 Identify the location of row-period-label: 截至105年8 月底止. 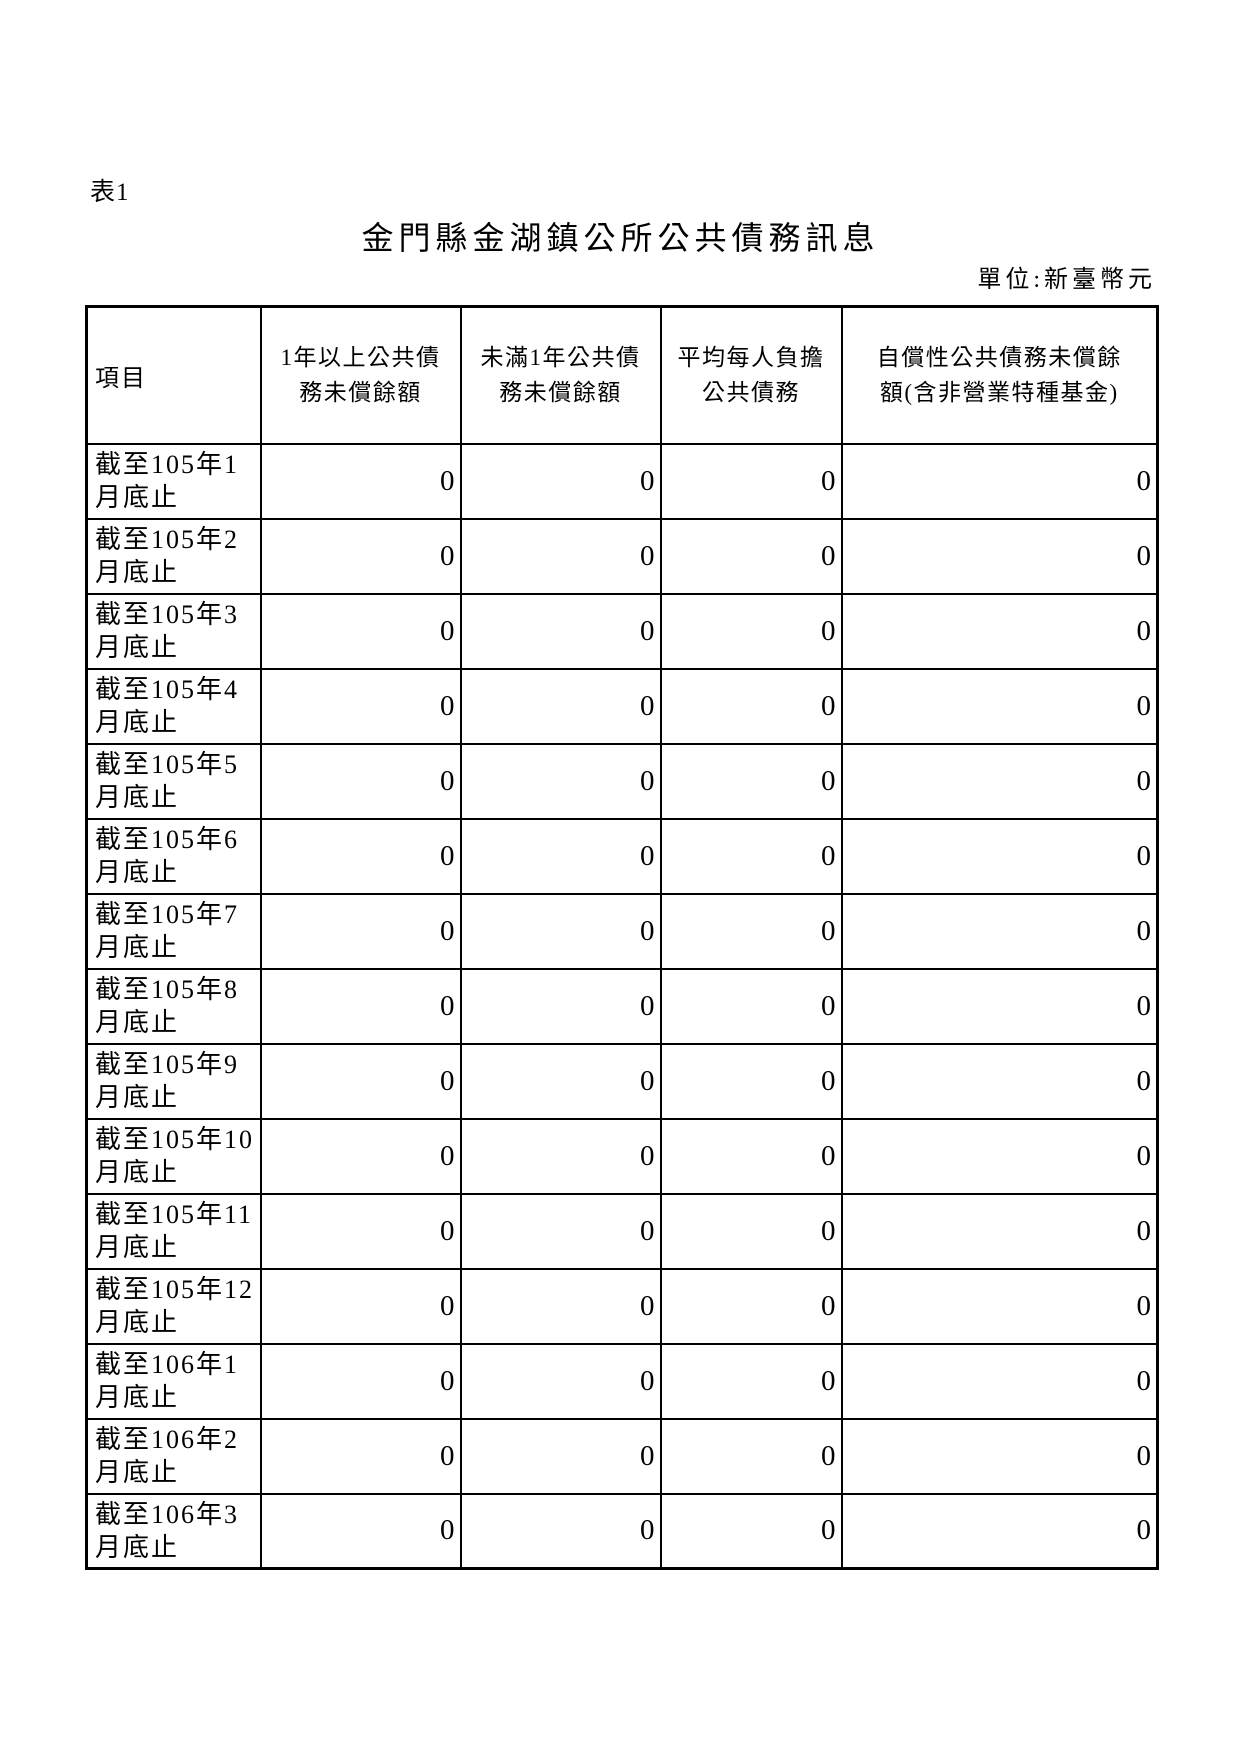
(173, 1006).